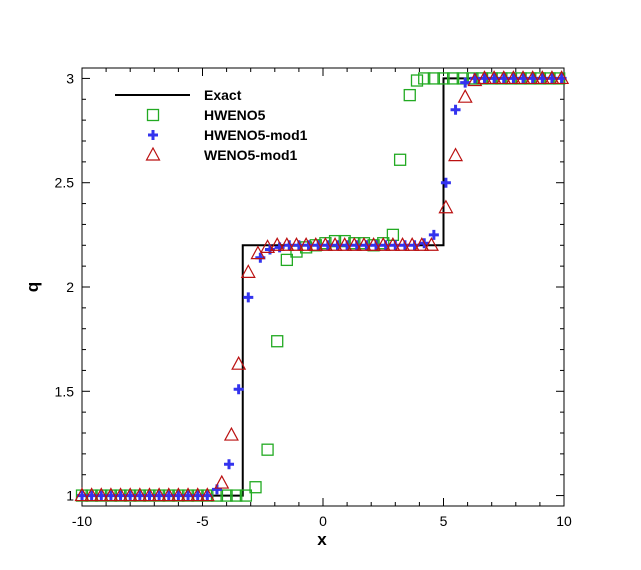  What do you see at coordinates (444, 521) in the screenshot?
I see `x-tick-label: 5` at bounding box center [444, 521].